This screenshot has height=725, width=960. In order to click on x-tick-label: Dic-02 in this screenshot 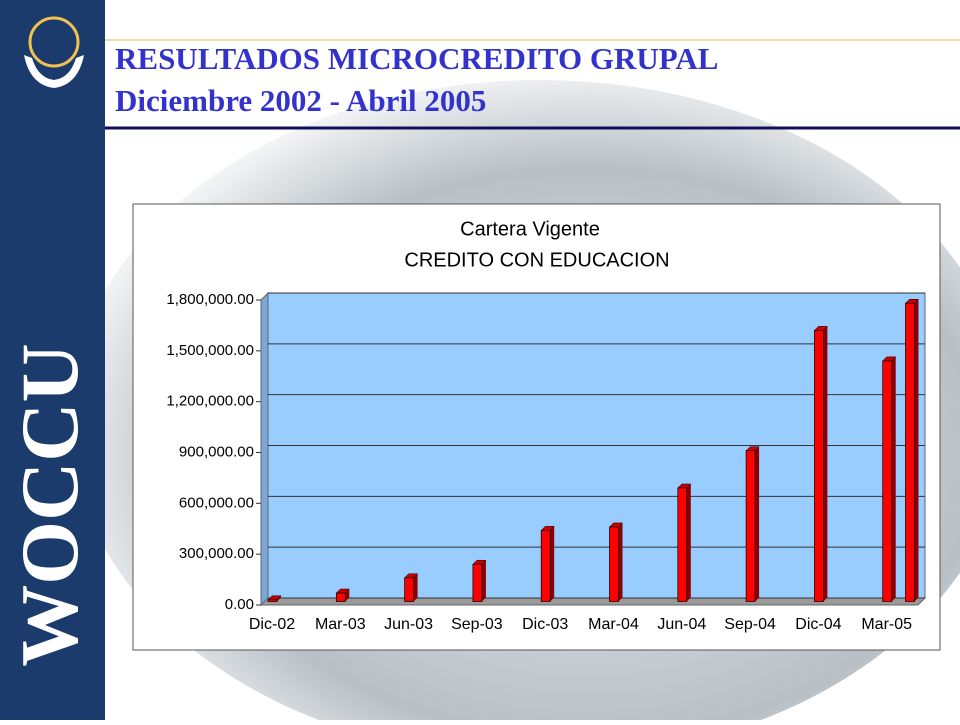, I will do `click(272, 624)`.